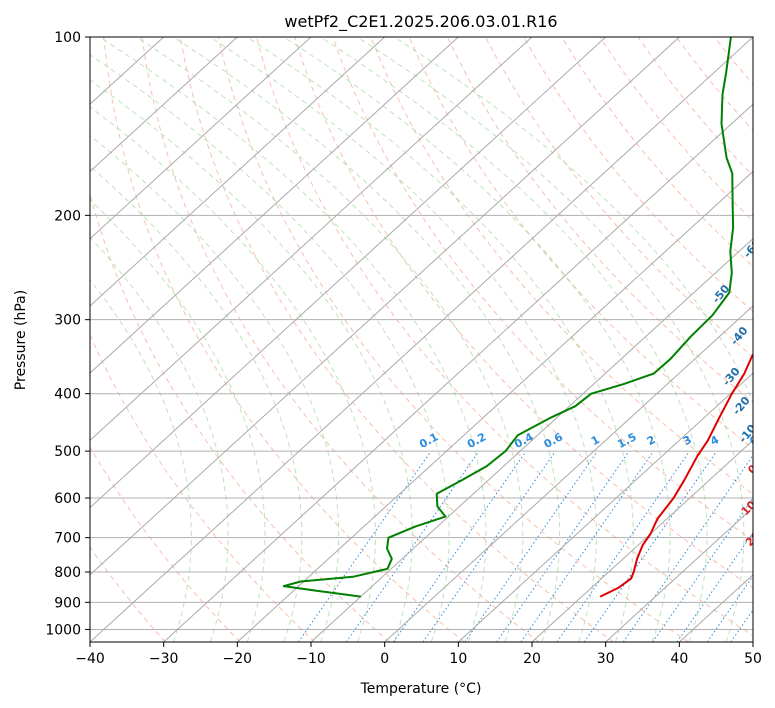 The image size is (775, 708). Describe the element at coordinates (63, 630) in the screenshot. I see `y-tick-label: 1000` at that location.